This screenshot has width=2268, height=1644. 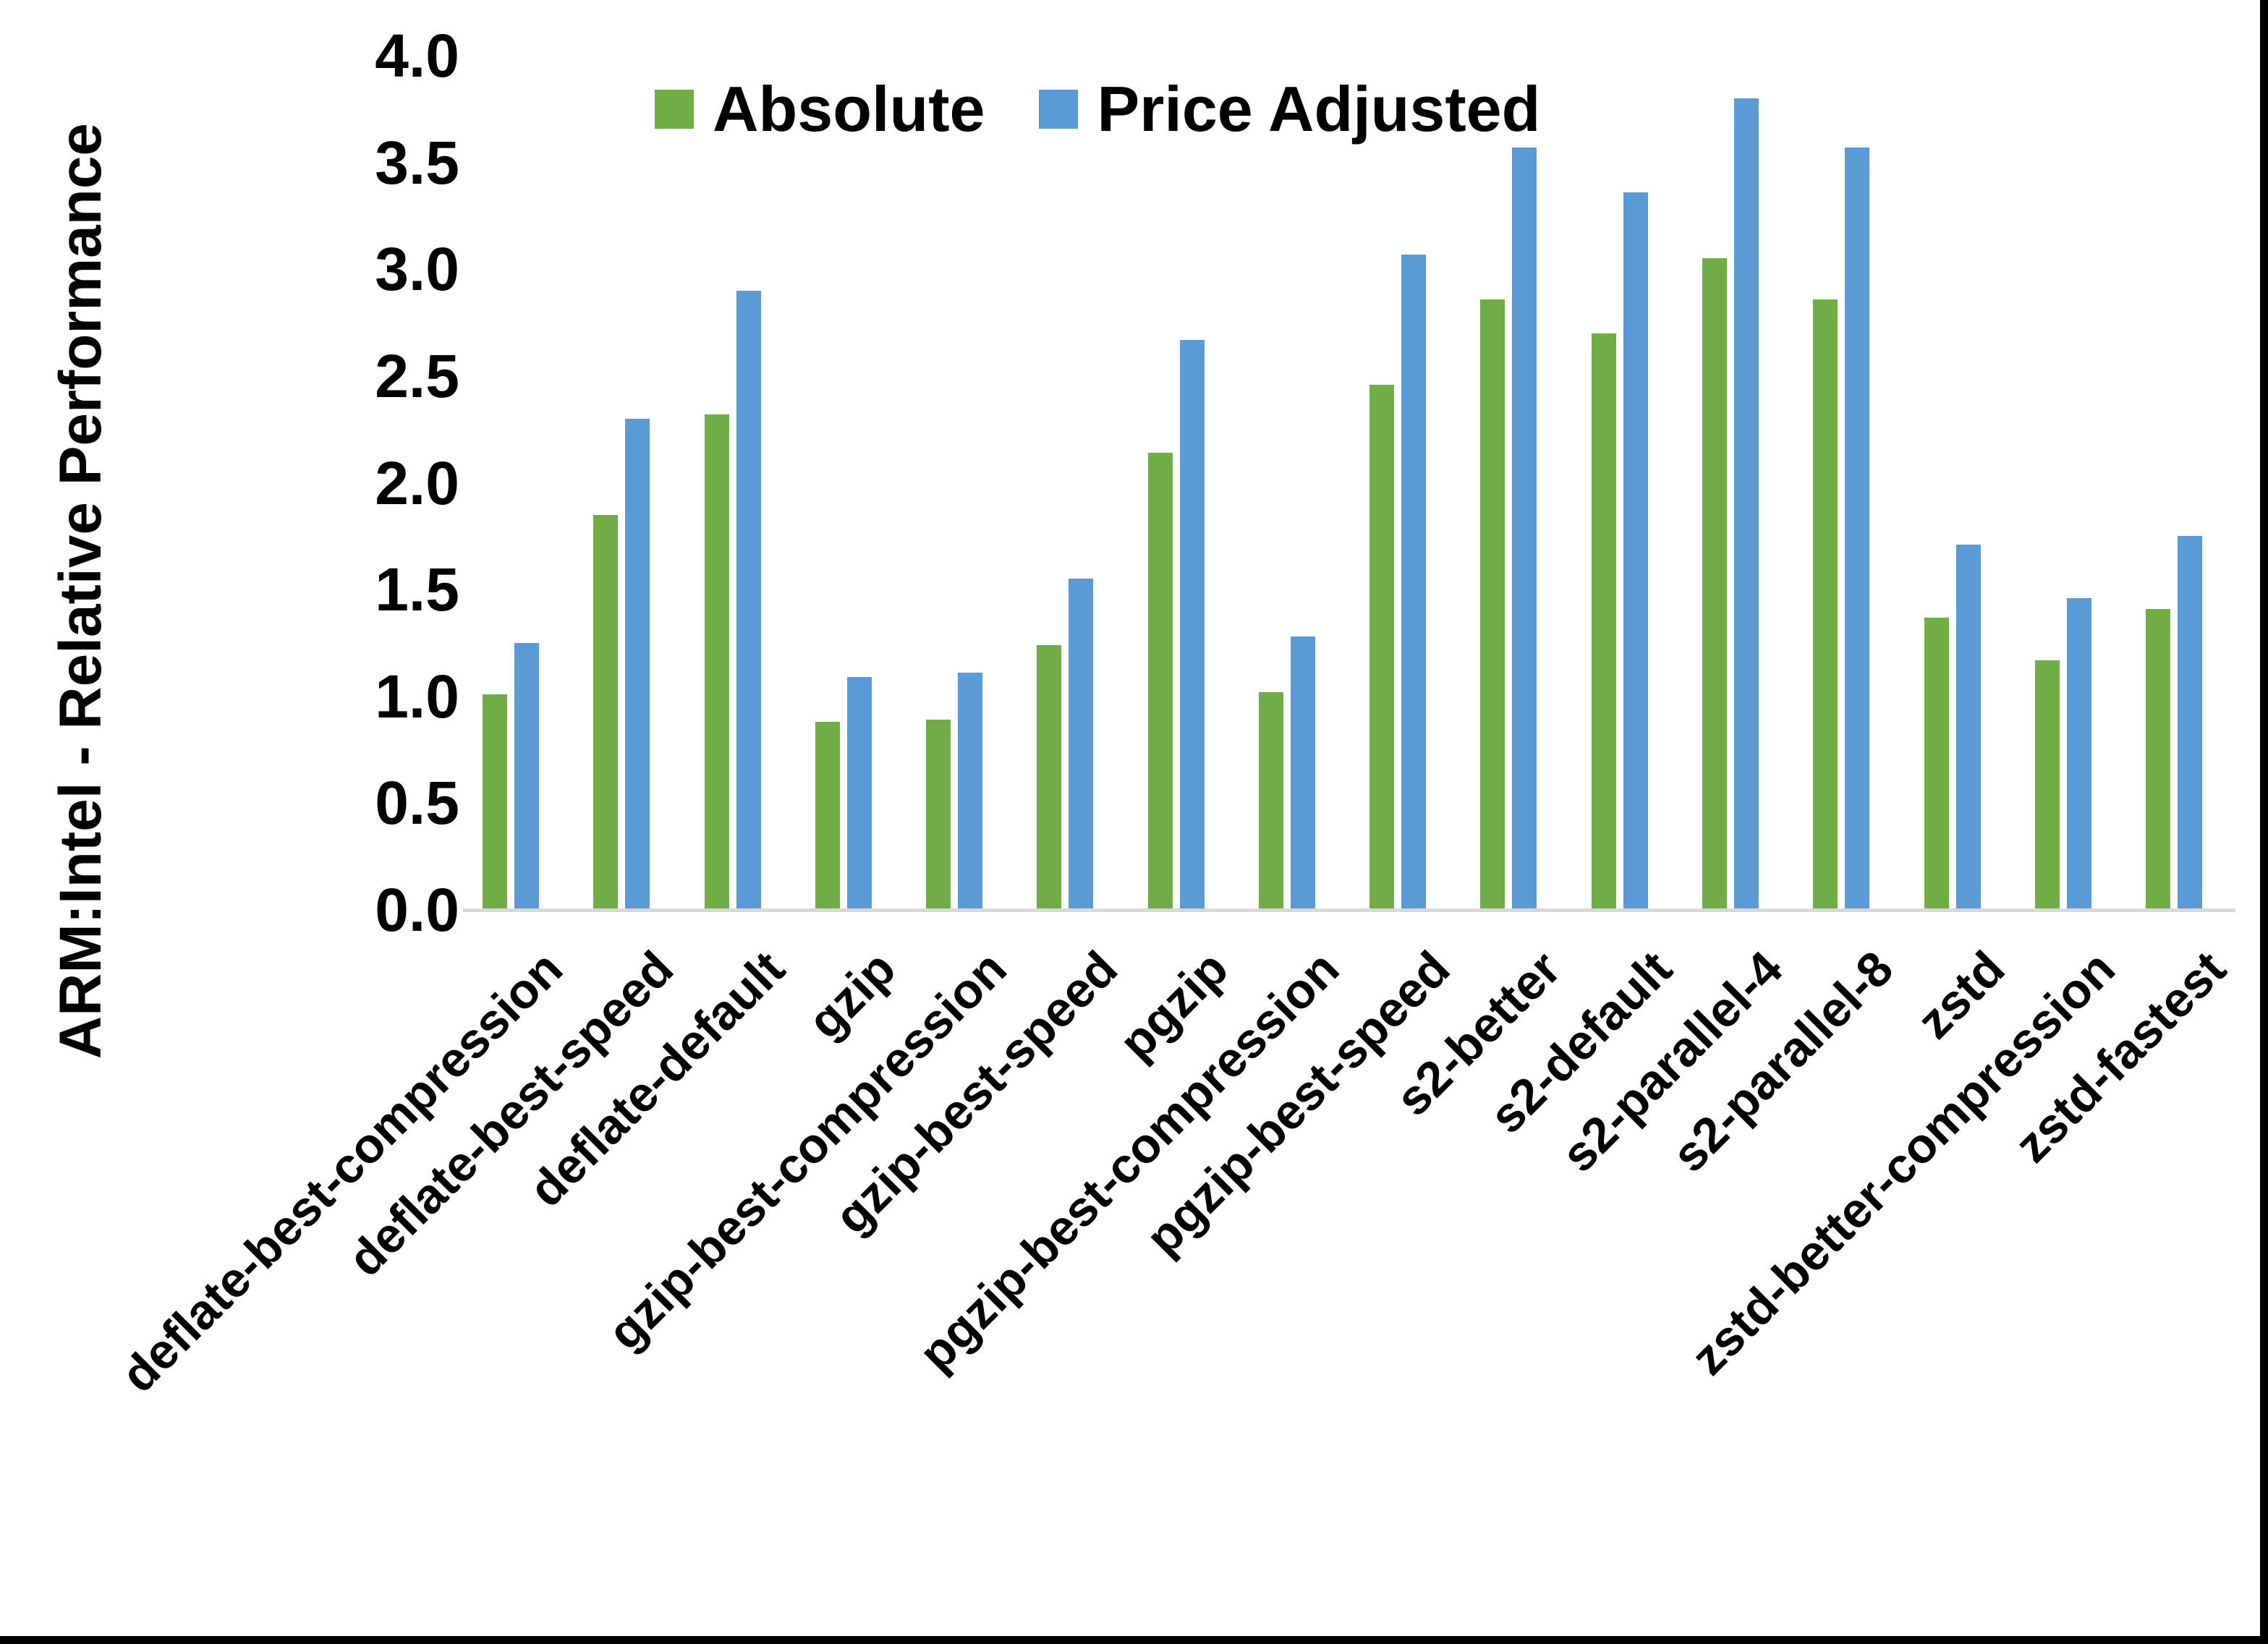 I want to click on y-tick-label: 0.0, so click(x=417, y=910).